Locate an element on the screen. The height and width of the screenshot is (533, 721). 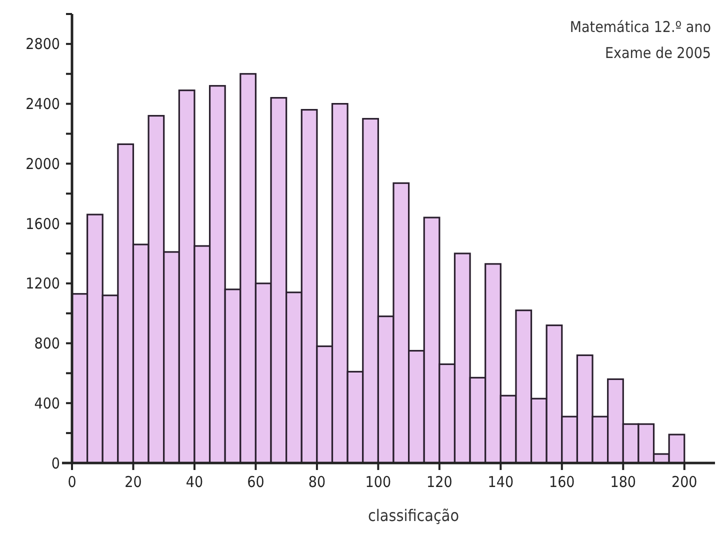
y-tick-label: 1600 is located at coordinates (43, 223).